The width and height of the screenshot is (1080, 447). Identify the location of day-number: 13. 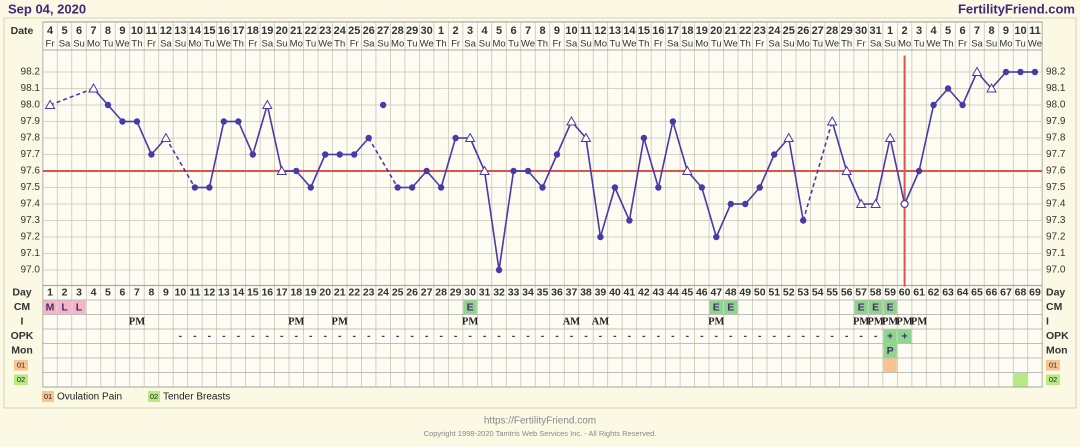
(224, 293).